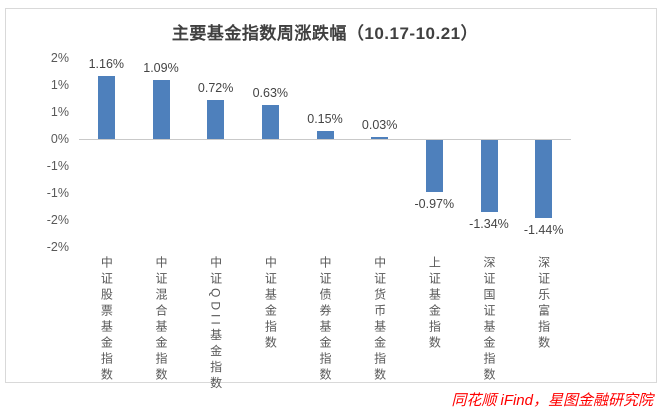 This screenshot has height=415, width=665. I want to click on bar-value-label: -1.44%, so click(543, 229).